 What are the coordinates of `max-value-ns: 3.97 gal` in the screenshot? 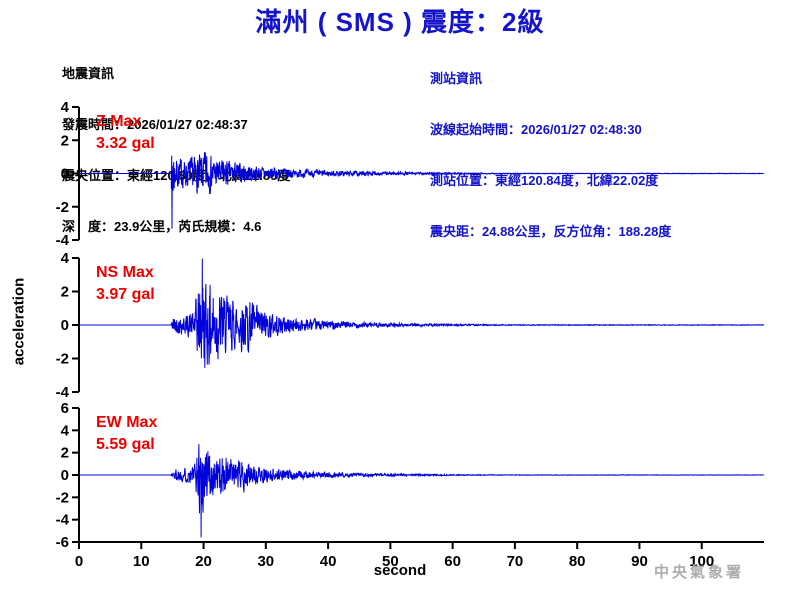 It's located at (125, 294).